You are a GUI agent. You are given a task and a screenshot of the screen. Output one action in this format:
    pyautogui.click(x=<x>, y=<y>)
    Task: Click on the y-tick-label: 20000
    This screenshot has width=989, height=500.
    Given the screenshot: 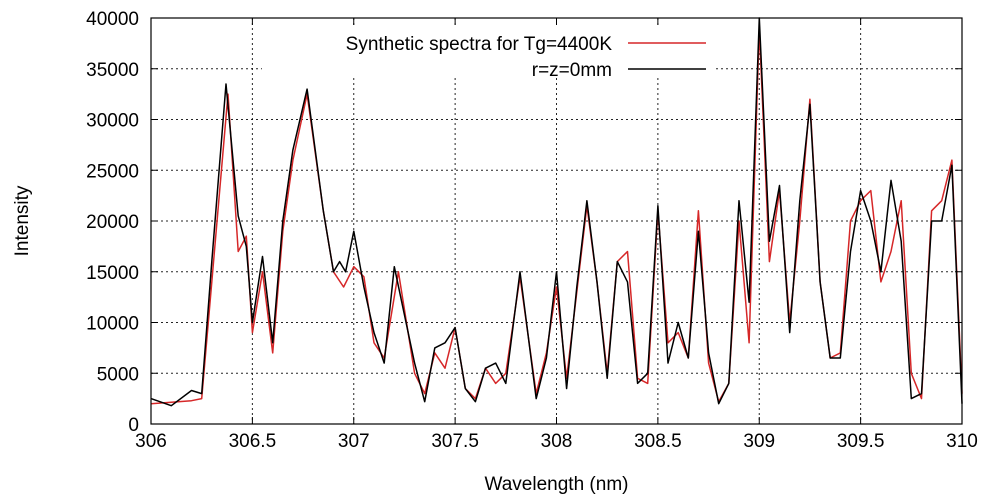 What is the action you would take?
    pyautogui.click(x=112, y=222)
    